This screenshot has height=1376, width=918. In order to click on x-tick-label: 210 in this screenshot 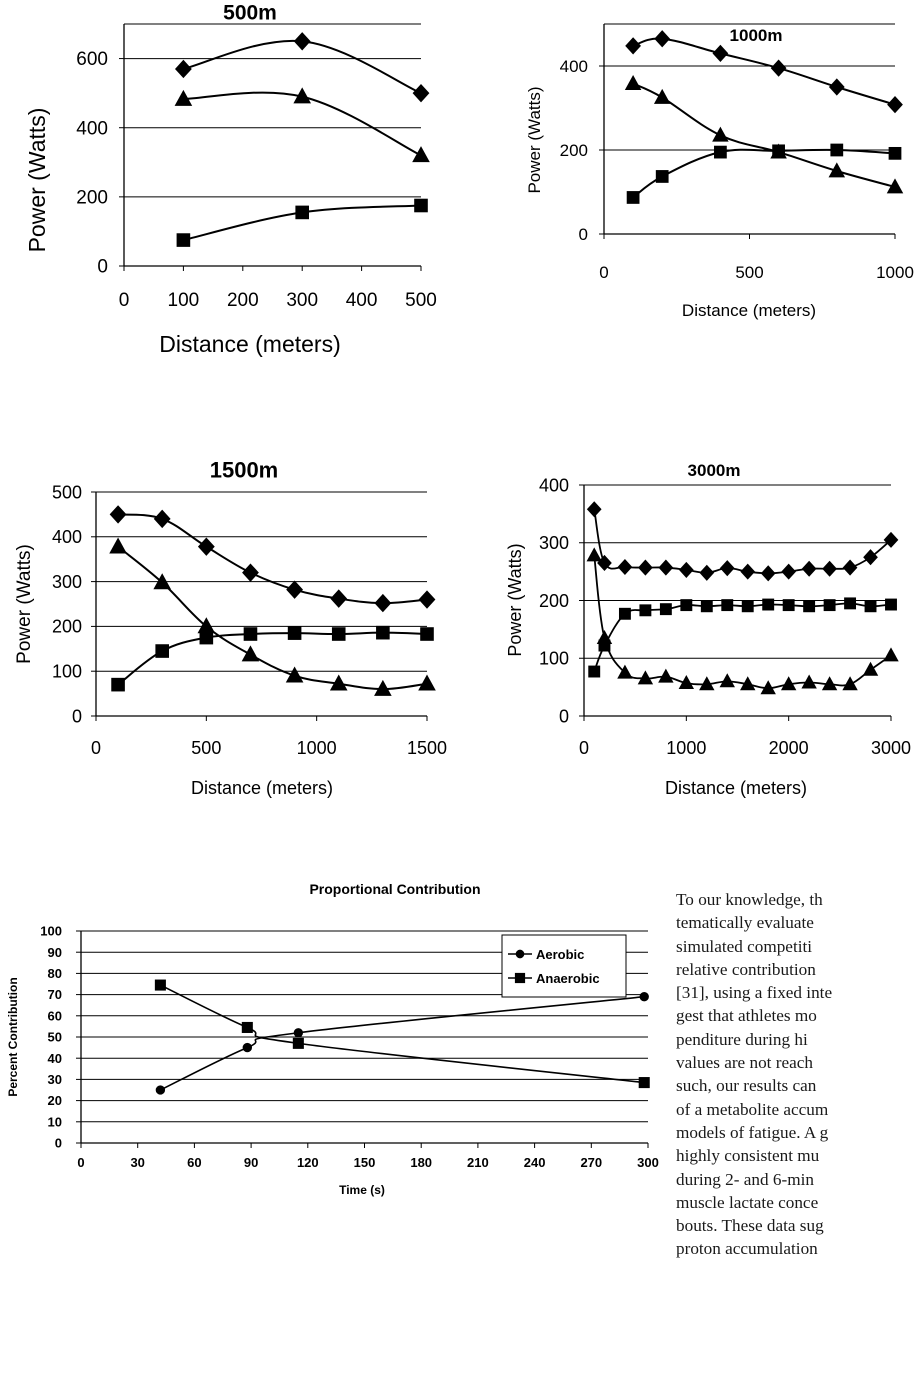, I will do `click(478, 1162)`.